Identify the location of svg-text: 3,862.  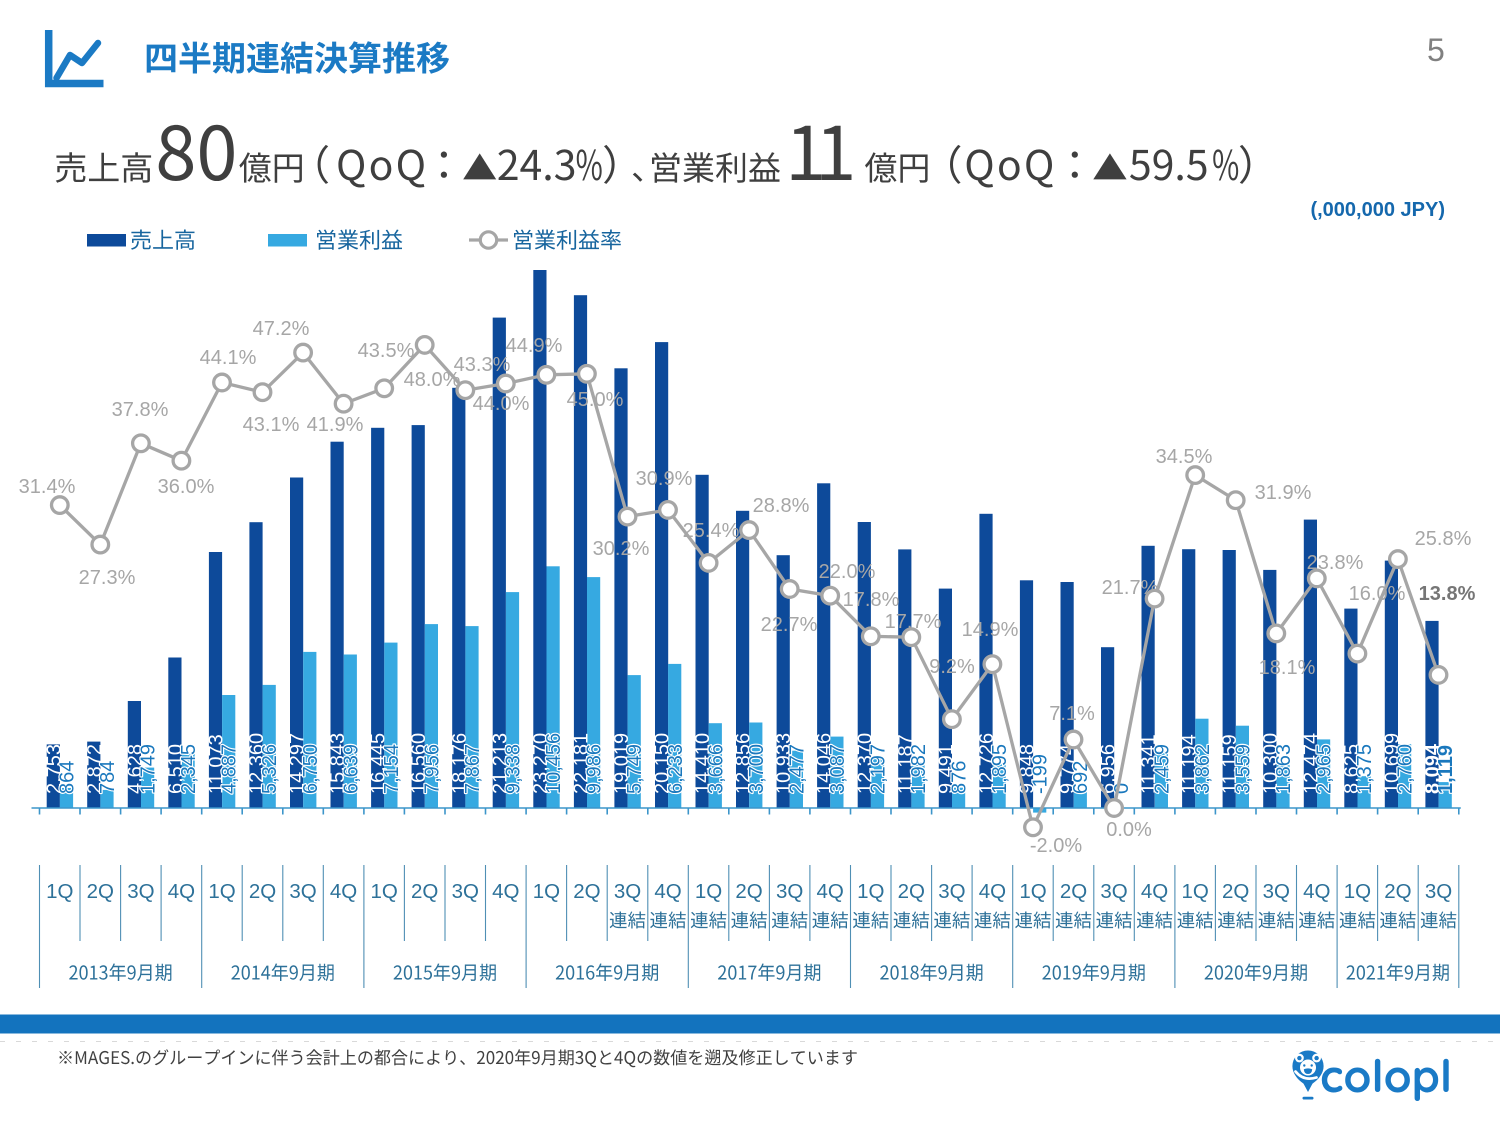
(1203, 769).